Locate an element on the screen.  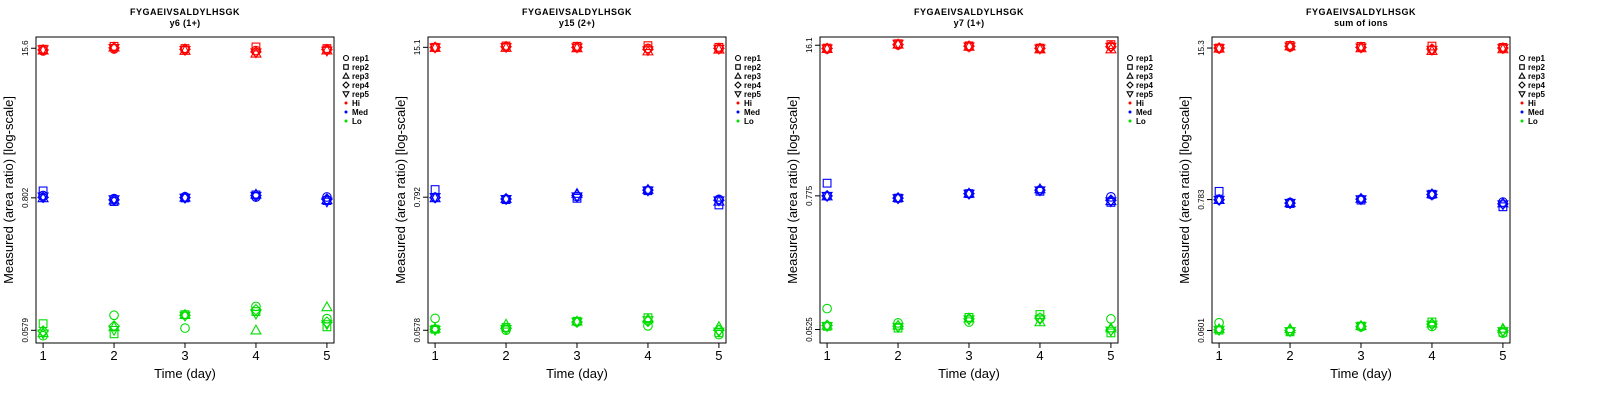
y-tick-label: 0.0525 is located at coordinates (809, 329).